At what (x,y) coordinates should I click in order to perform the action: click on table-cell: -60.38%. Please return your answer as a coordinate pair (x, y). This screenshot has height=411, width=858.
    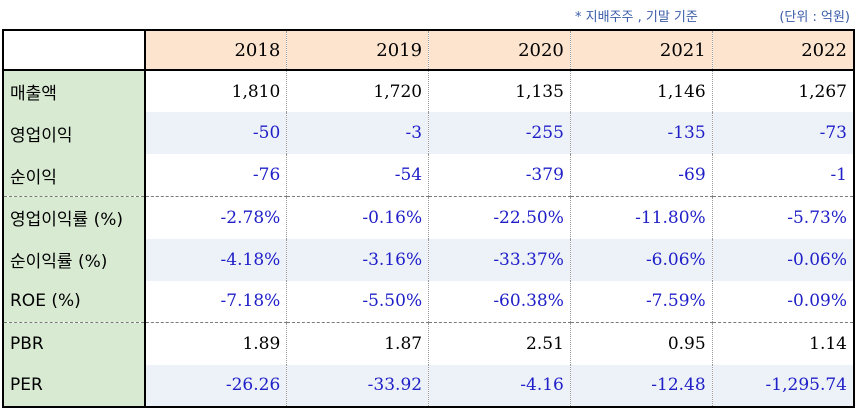
    Looking at the image, I should click on (499, 302).